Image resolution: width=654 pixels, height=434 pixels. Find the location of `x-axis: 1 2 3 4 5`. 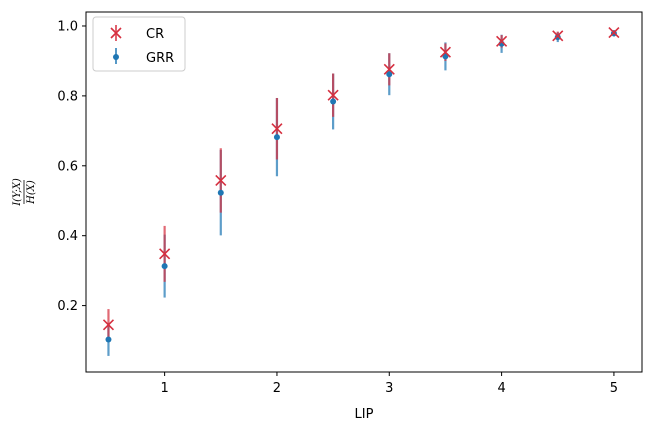

x-axis: 1 2 3 4 5 is located at coordinates (389, 384).